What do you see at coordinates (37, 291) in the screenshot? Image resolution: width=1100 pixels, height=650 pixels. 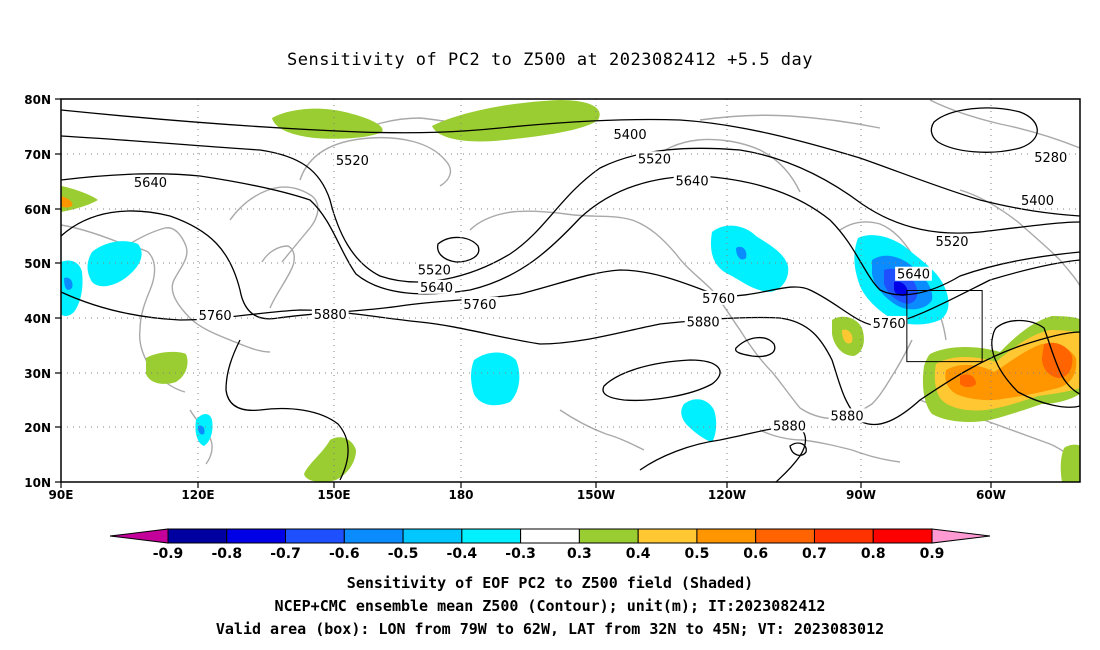 I see `lat-axis-labels: 80N 70N 60N 50N 40N 30N 20N 10N` at bounding box center [37, 291].